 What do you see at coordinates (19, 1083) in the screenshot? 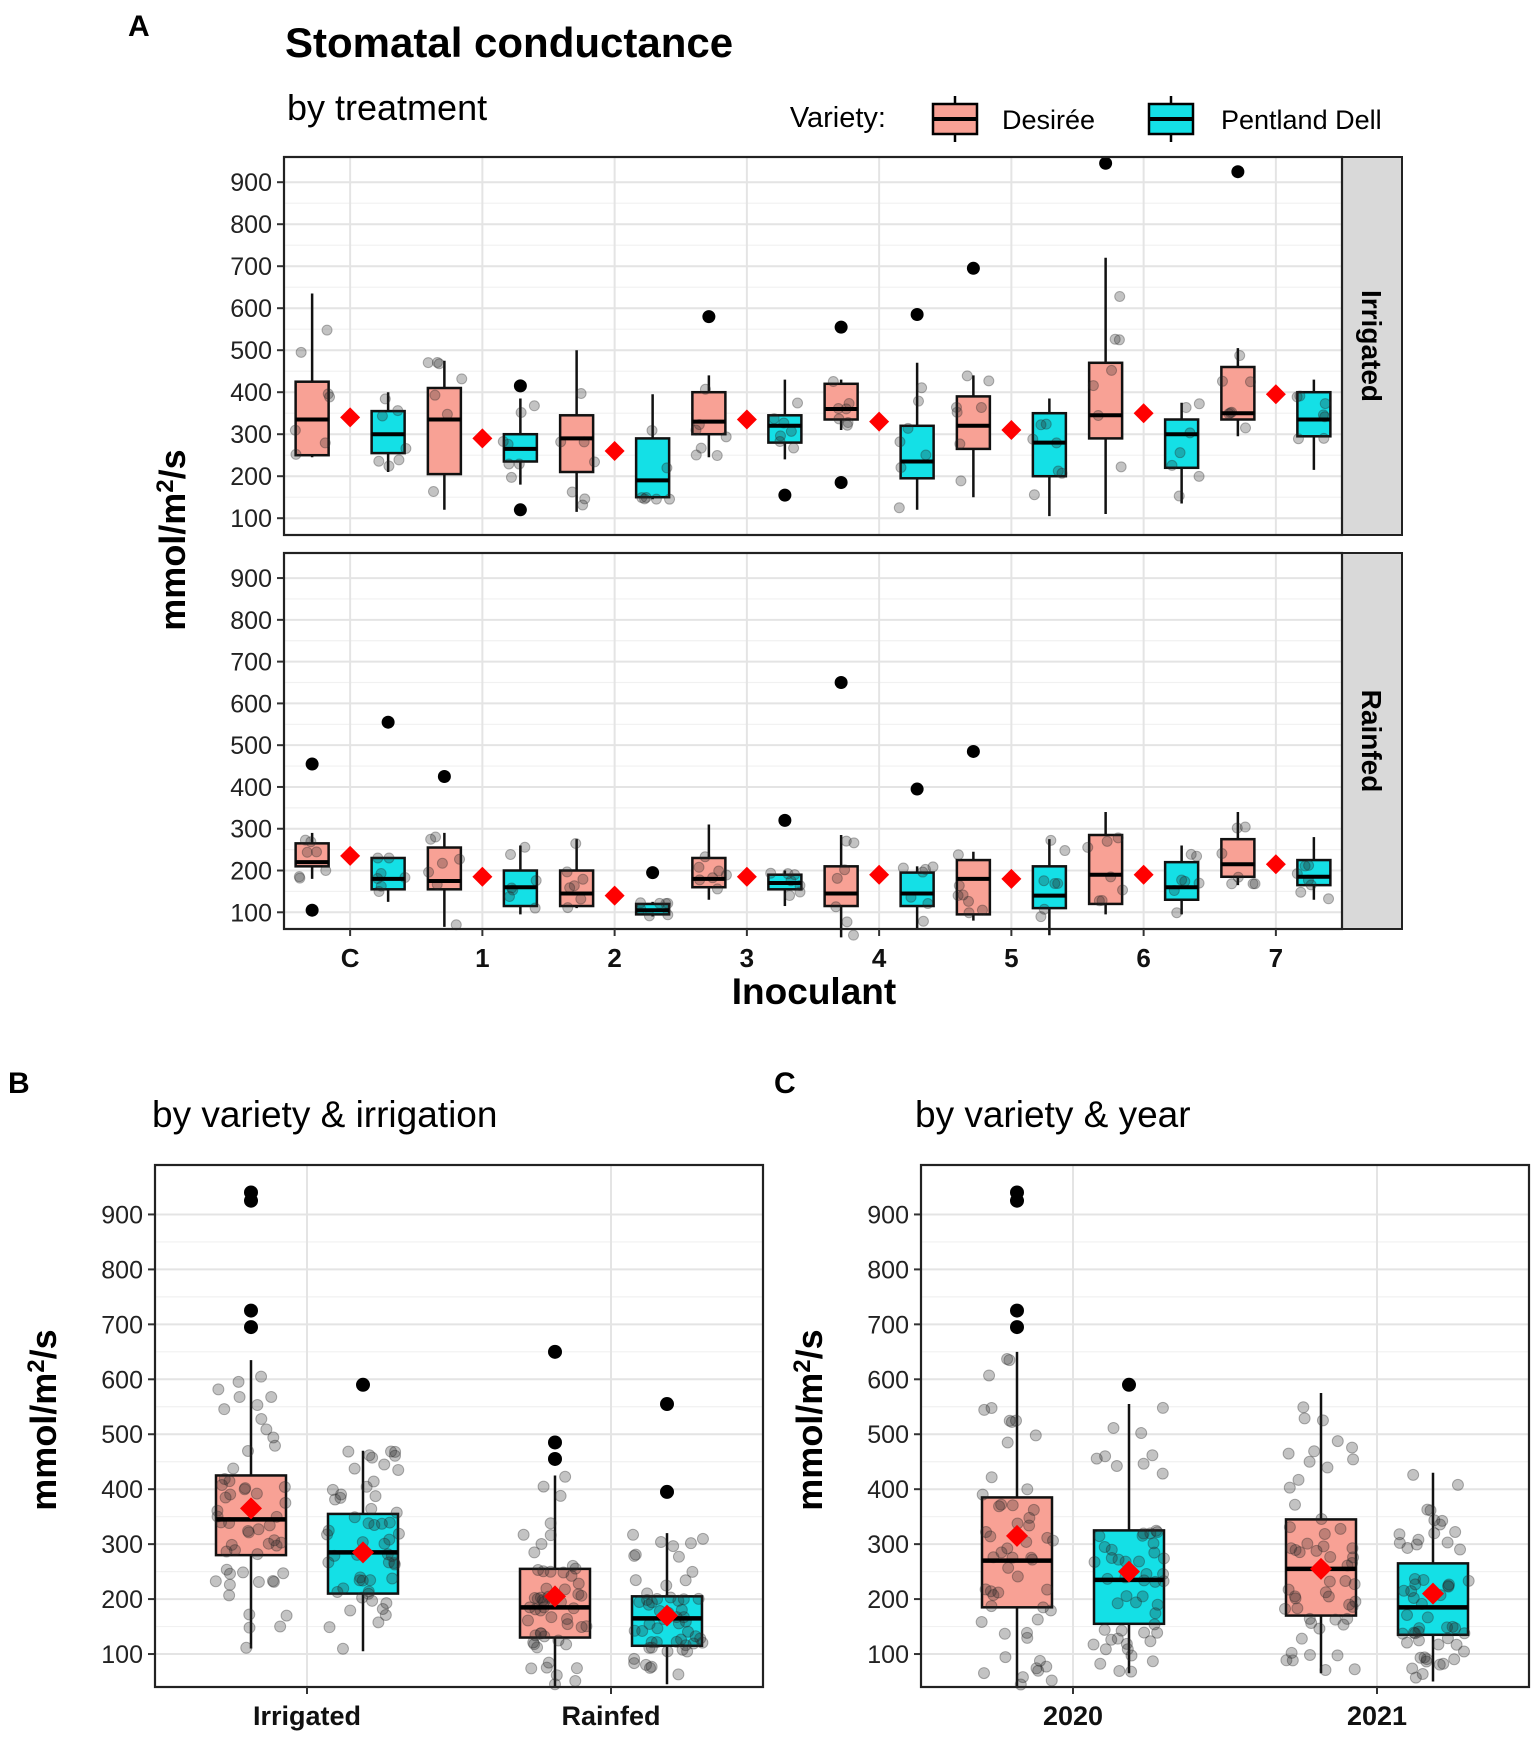
I see `panel-letter-b: B` at bounding box center [19, 1083].